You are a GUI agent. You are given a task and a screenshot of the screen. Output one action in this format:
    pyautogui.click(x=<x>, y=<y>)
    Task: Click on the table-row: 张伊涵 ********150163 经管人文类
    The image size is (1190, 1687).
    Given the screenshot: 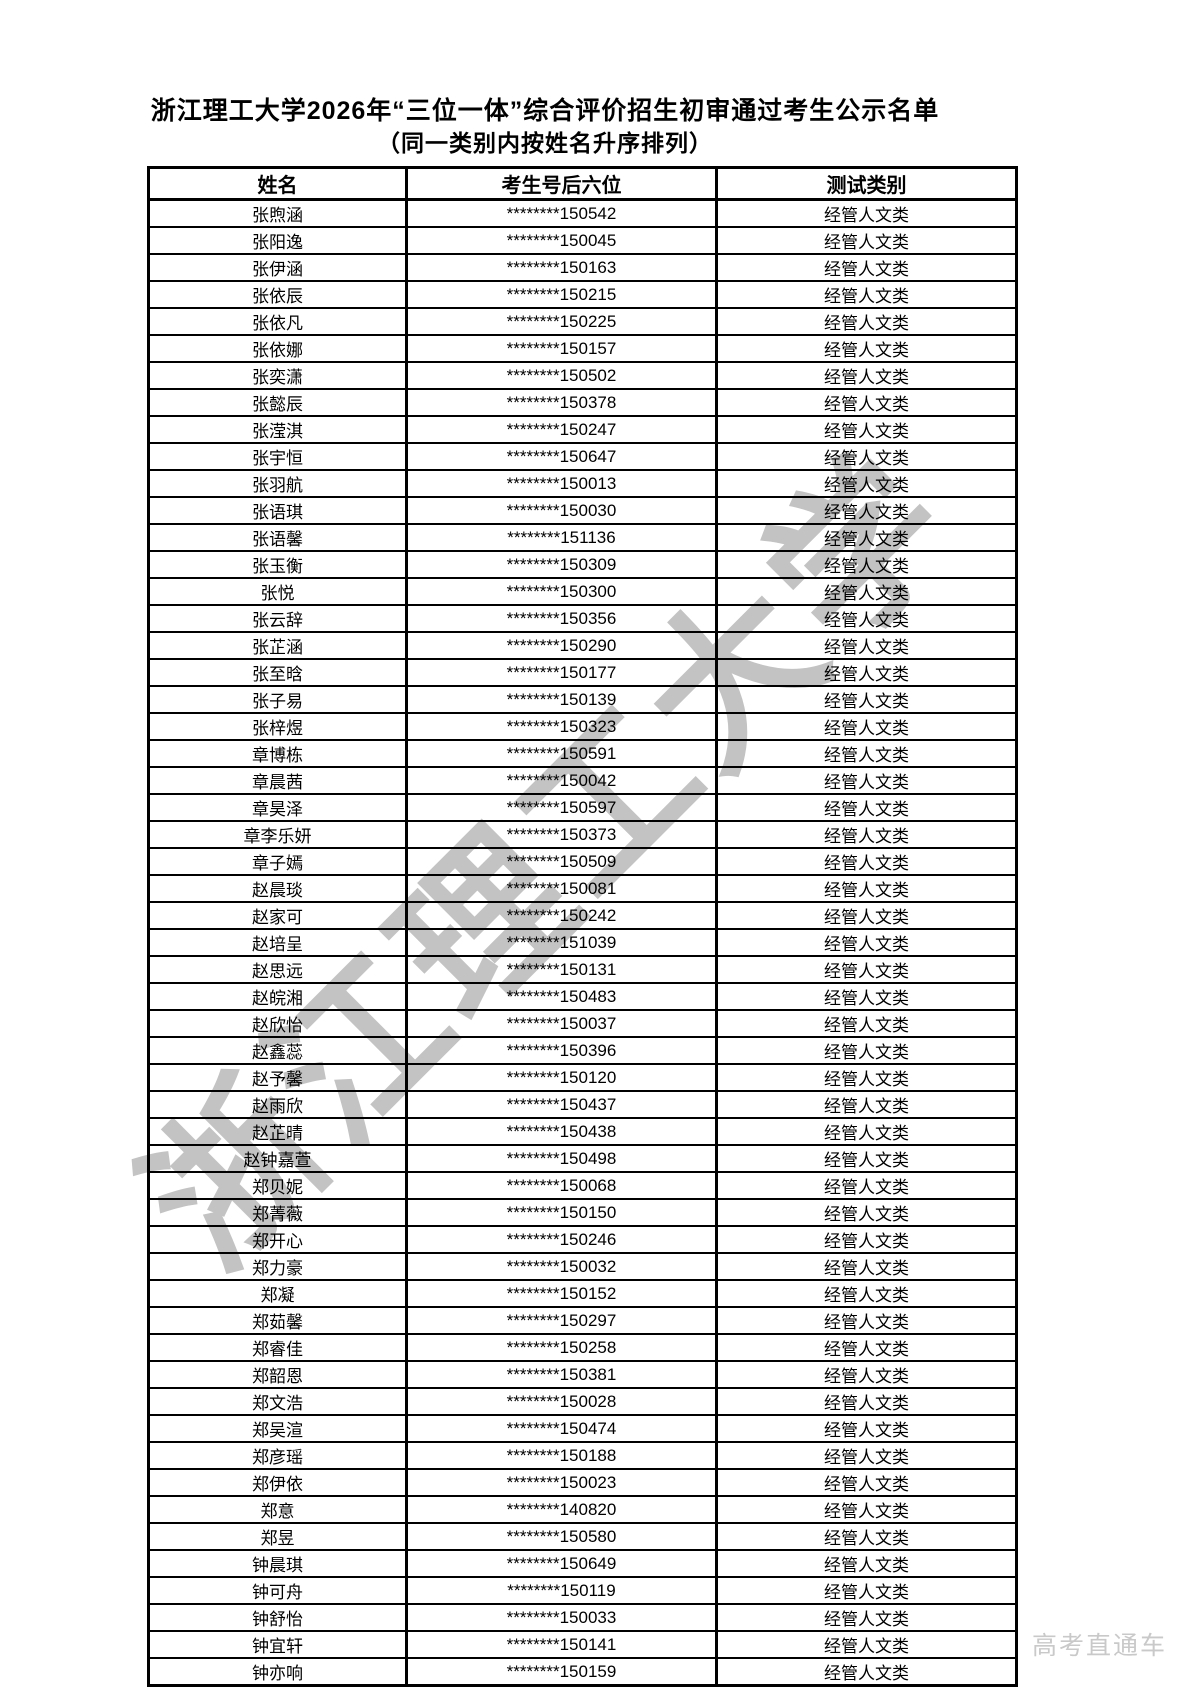 What is the action you would take?
    pyautogui.click(x=582, y=267)
    